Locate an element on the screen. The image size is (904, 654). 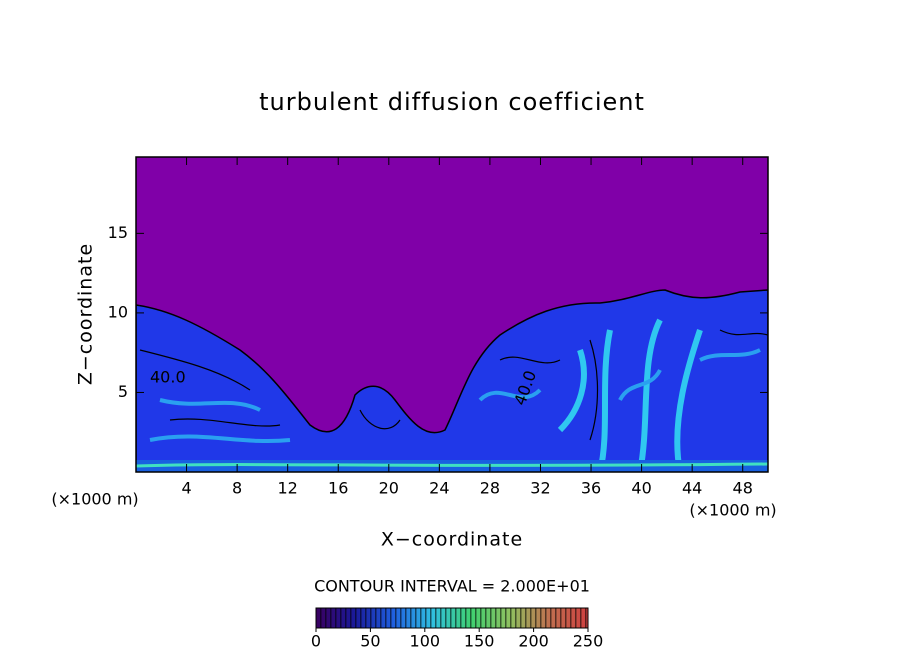
x-tick-label: 40 is located at coordinates (641, 488).